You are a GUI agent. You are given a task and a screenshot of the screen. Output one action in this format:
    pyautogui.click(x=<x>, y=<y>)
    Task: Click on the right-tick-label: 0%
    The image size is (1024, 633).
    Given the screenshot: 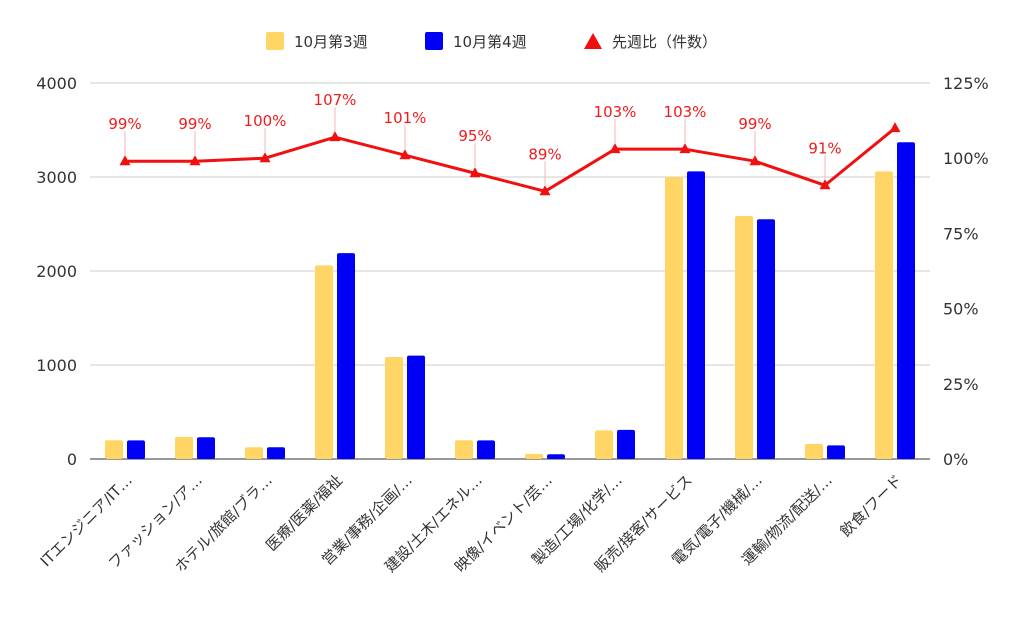 What is the action you would take?
    pyautogui.click(x=955, y=459)
    